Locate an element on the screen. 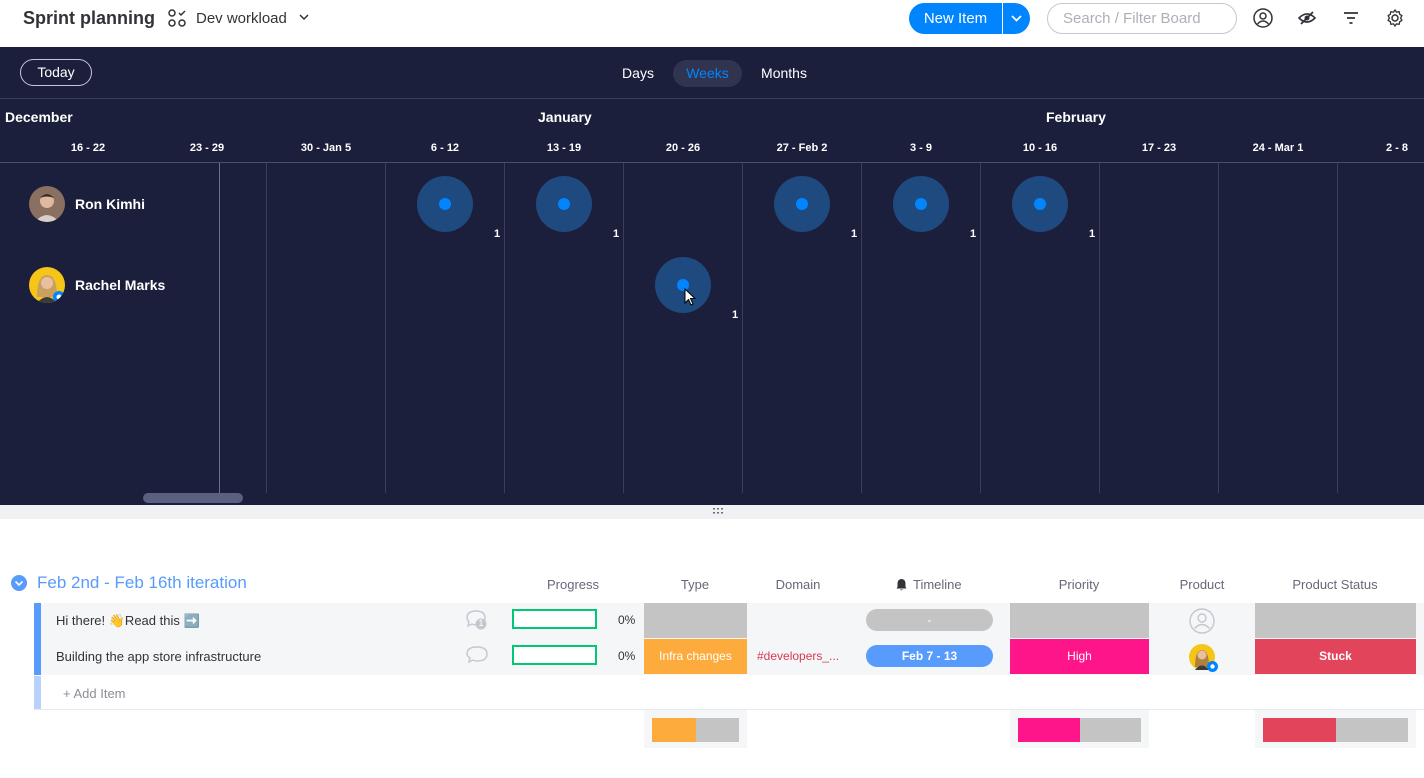 The image size is (1424, 778). column-header-label: Timeline is located at coordinates (937, 584).